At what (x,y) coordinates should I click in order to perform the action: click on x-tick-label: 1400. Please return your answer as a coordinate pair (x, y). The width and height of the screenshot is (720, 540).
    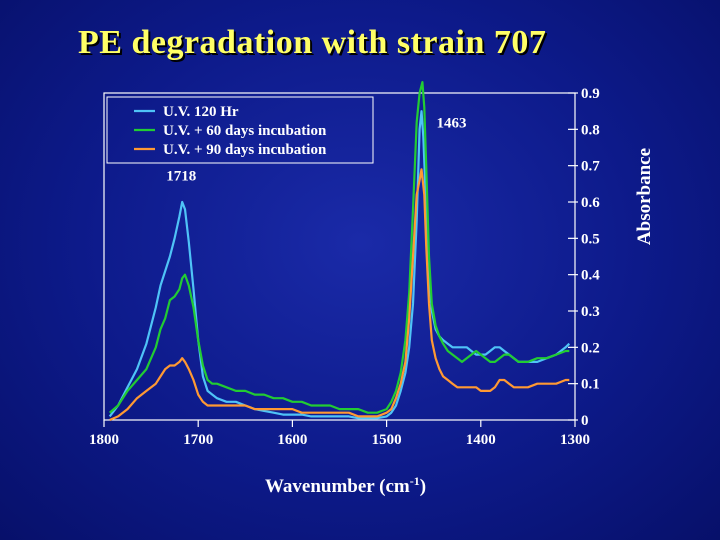
    Looking at the image, I should click on (481, 440).